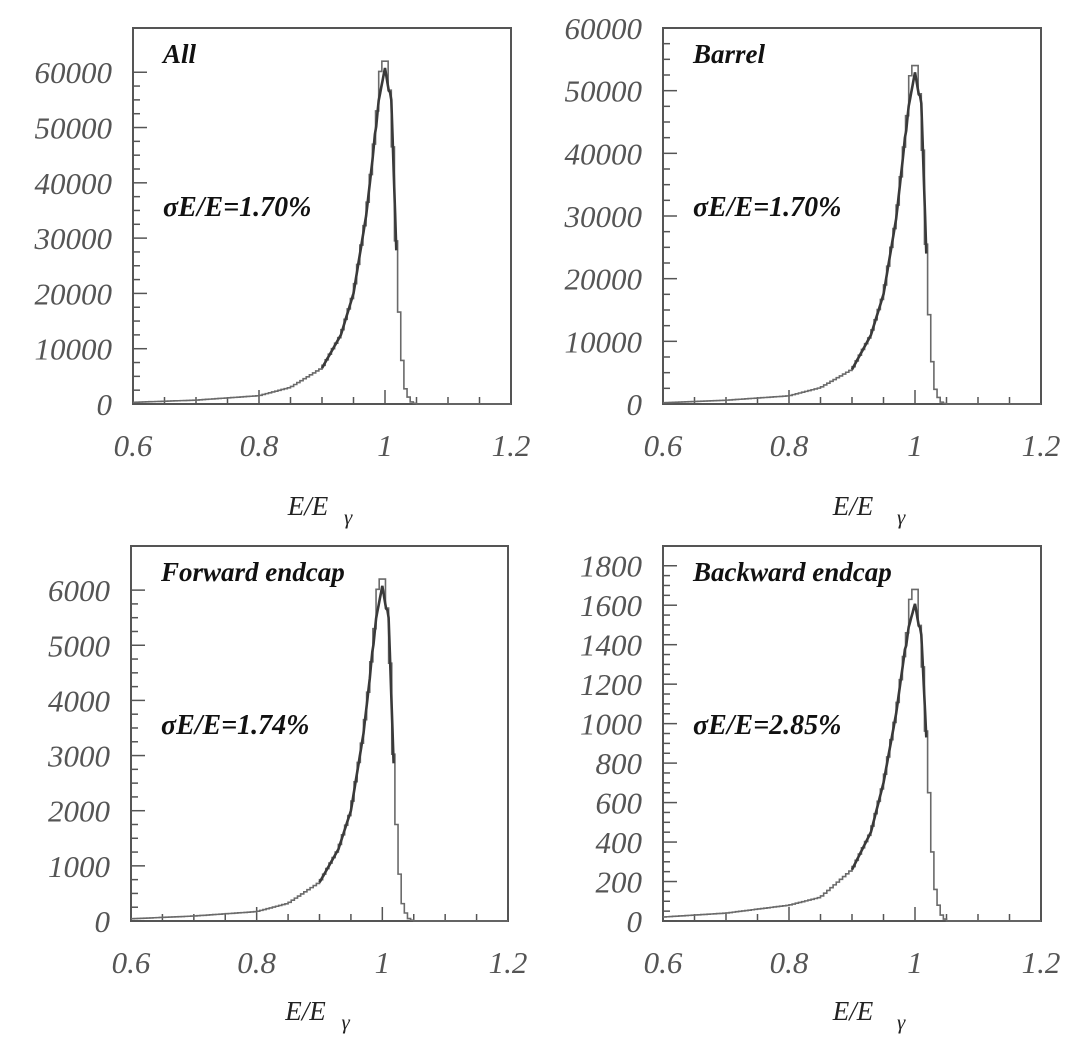  What do you see at coordinates (611, 645) in the screenshot?
I see `y-tick-label: 1400` at bounding box center [611, 645].